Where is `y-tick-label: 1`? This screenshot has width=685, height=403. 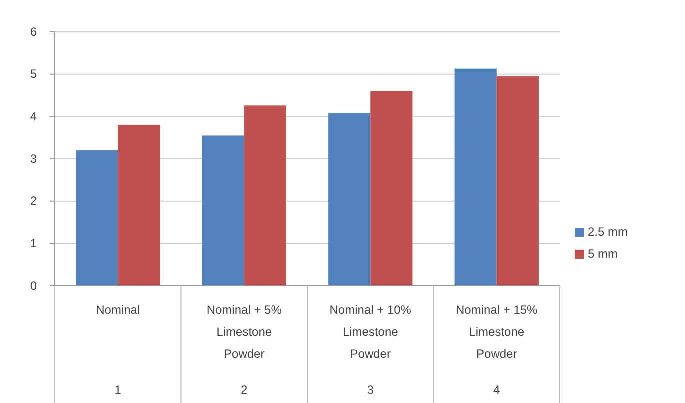 y-tick-label: 1 is located at coordinates (34, 243).